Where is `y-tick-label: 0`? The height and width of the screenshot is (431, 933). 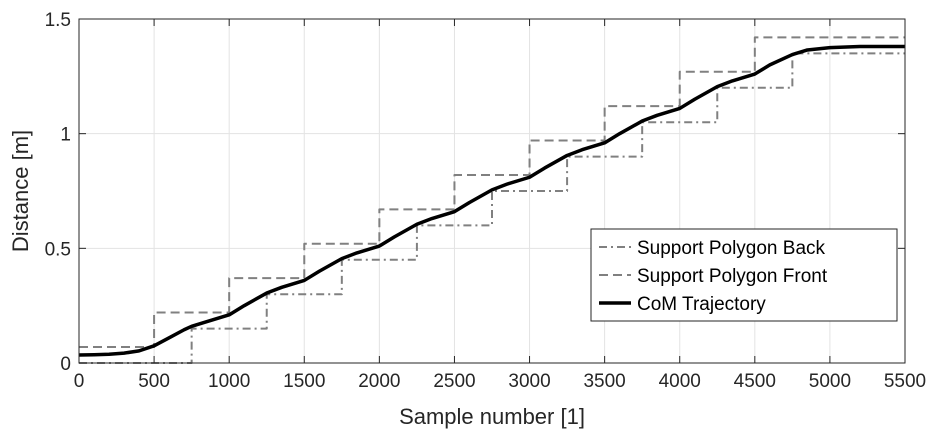
y-tick-label: 0 is located at coordinates (65, 364).